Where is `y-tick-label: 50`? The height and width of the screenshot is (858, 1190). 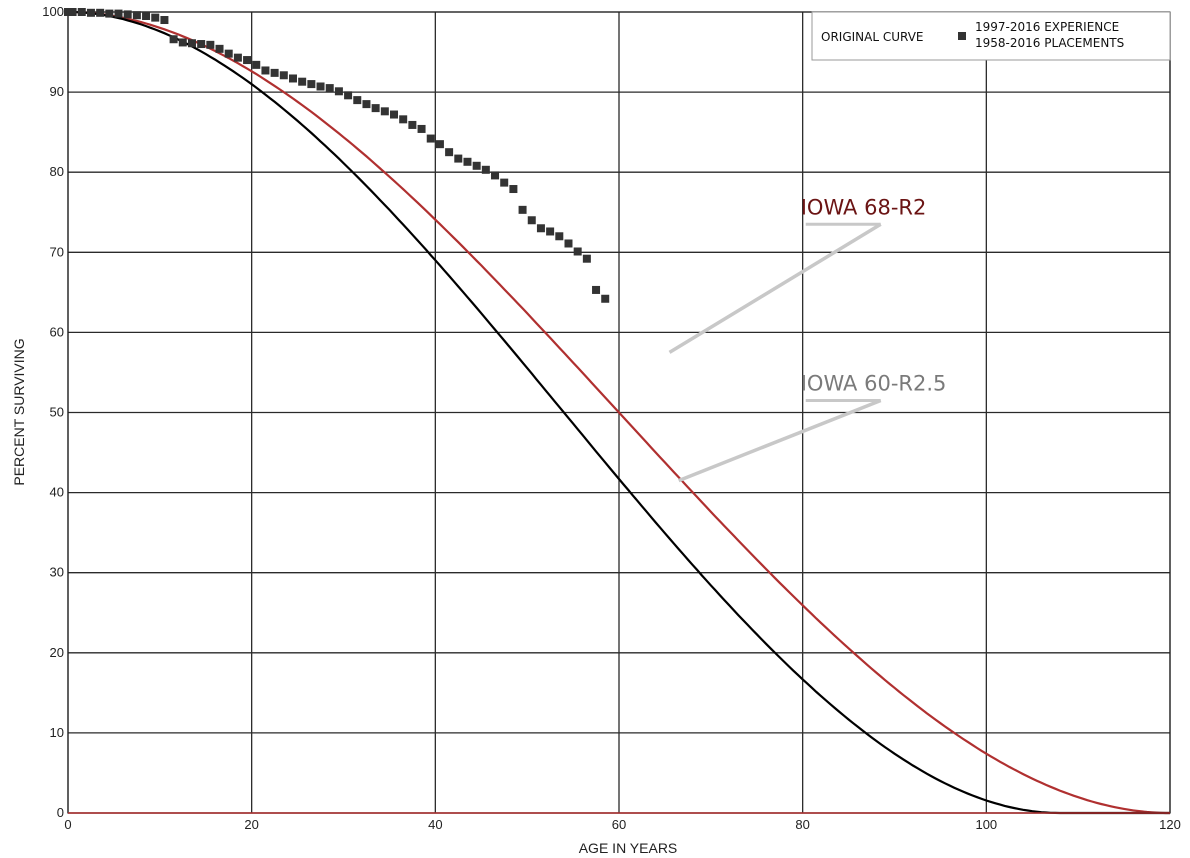
y-tick-label: 50 is located at coordinates (57, 412).